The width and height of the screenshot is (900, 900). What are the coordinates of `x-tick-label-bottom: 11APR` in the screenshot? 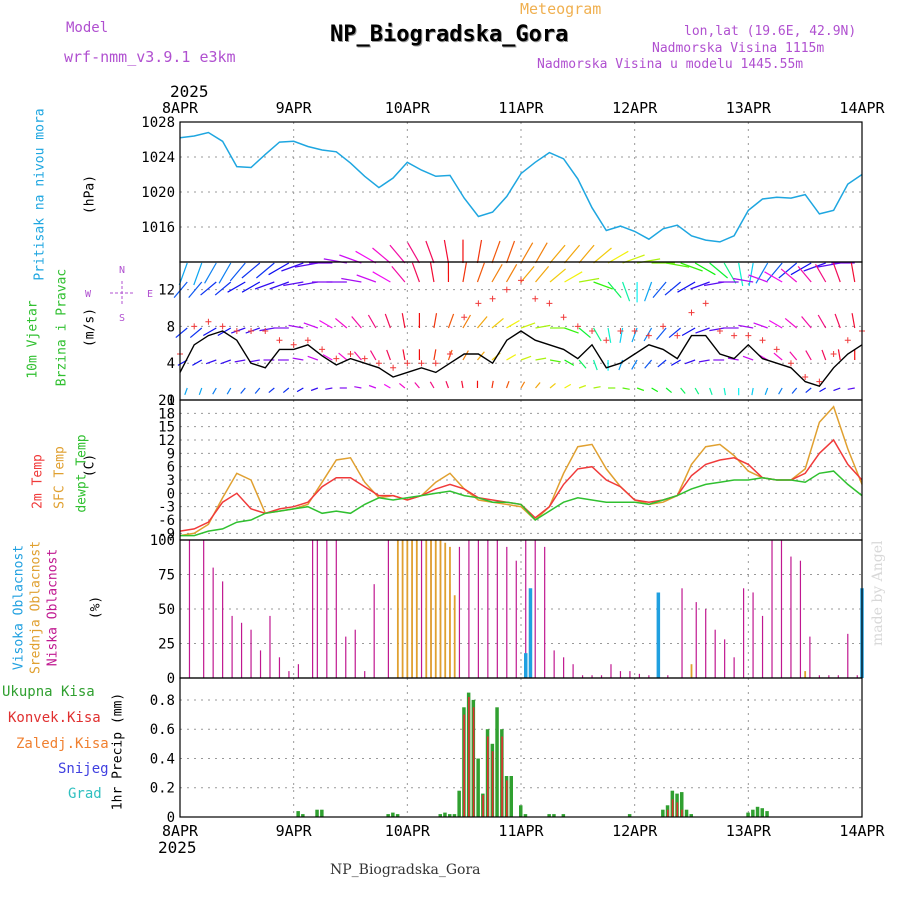 It's located at (521, 831).